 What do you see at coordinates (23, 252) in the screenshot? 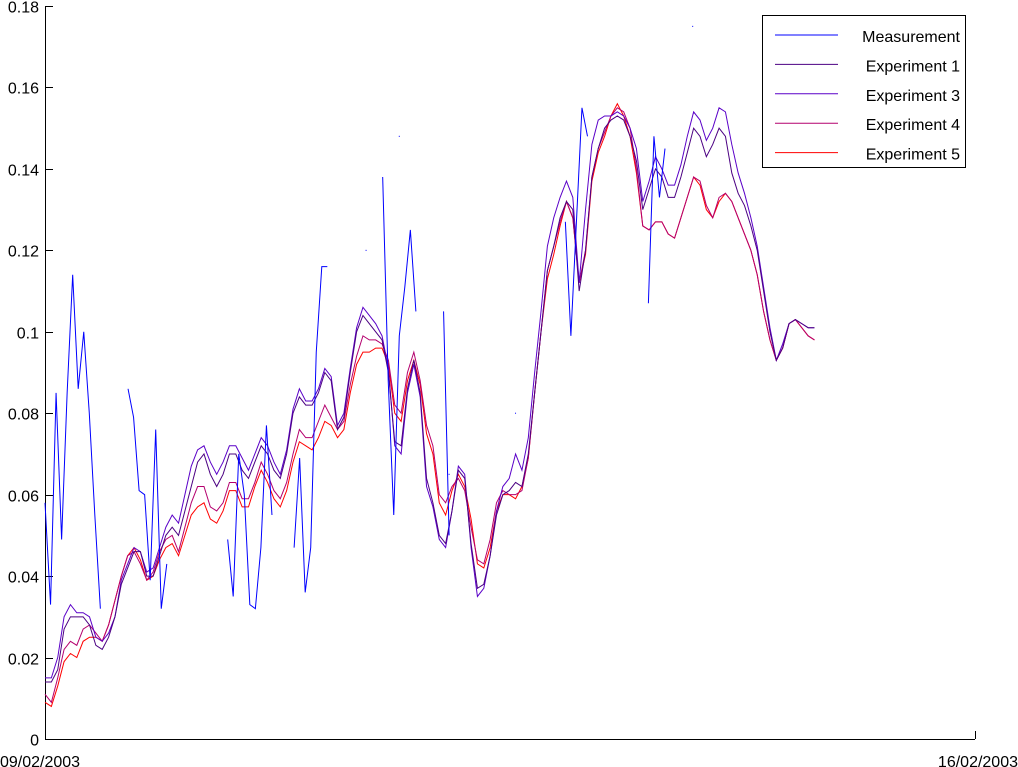
I see `y-tick-label: 0.12` at bounding box center [23, 252].